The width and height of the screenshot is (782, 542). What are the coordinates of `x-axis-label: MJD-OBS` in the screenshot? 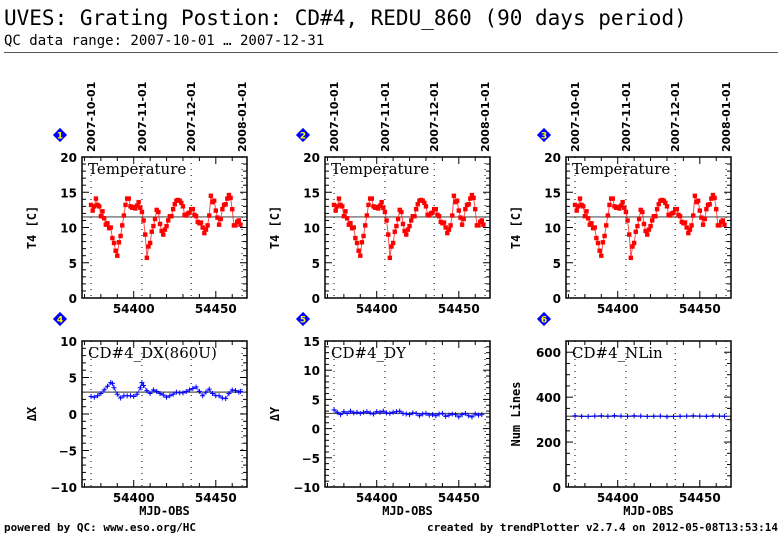 It's located at (164, 511).